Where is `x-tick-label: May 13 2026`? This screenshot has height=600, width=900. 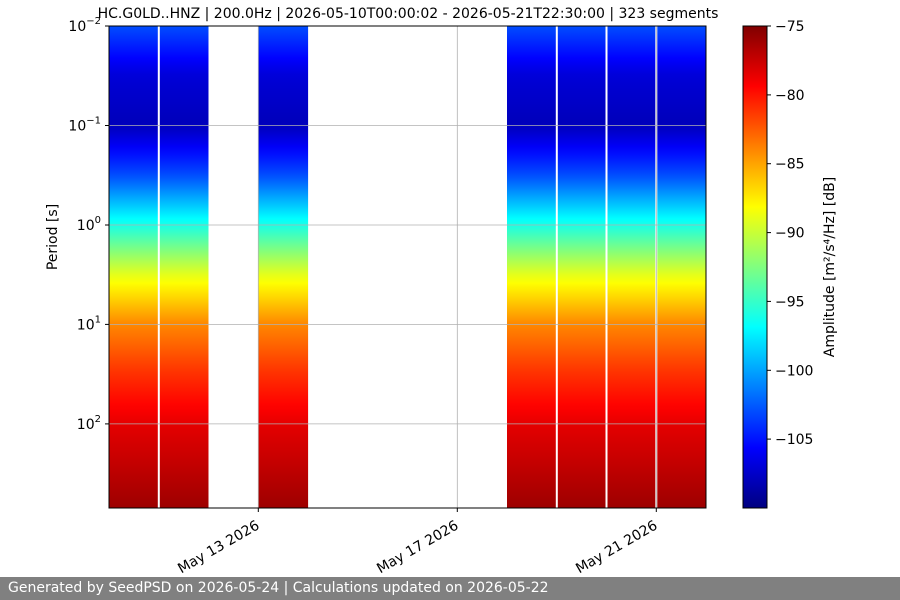
x-tick-label: May 13 2026 is located at coordinates (218, 547).